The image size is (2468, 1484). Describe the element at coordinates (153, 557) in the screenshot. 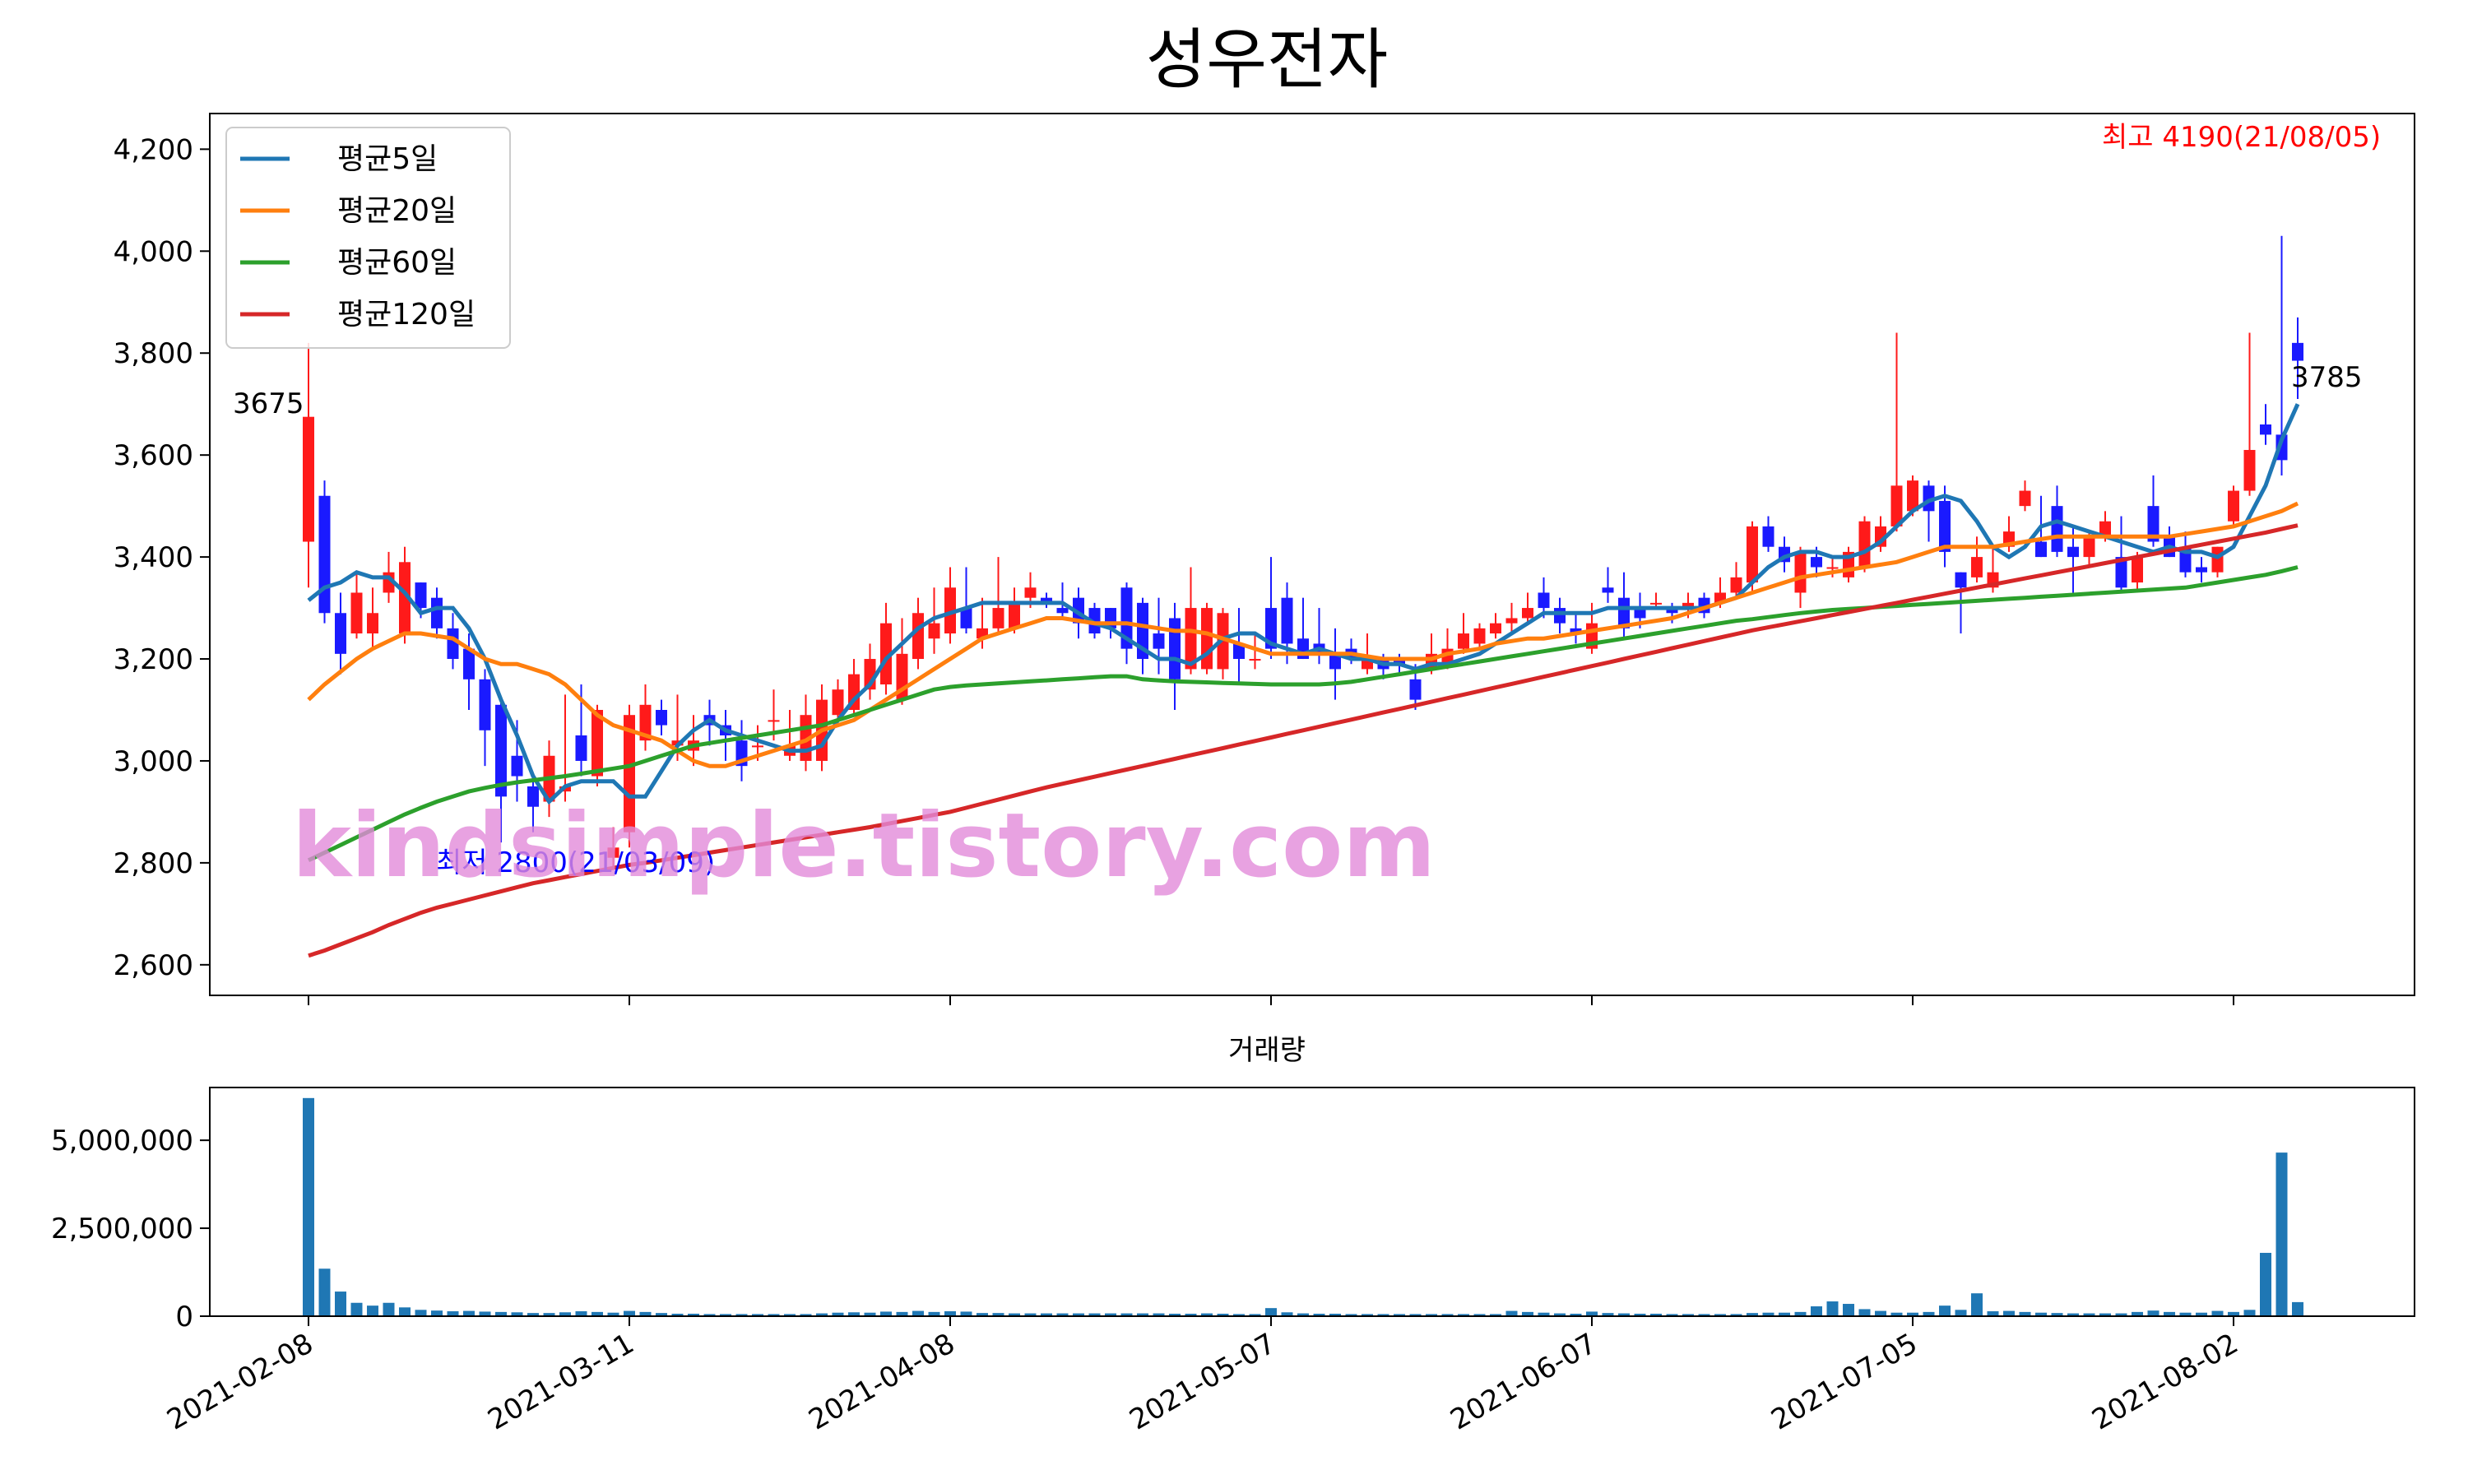

I see `y-tick-label: 3,400` at that location.